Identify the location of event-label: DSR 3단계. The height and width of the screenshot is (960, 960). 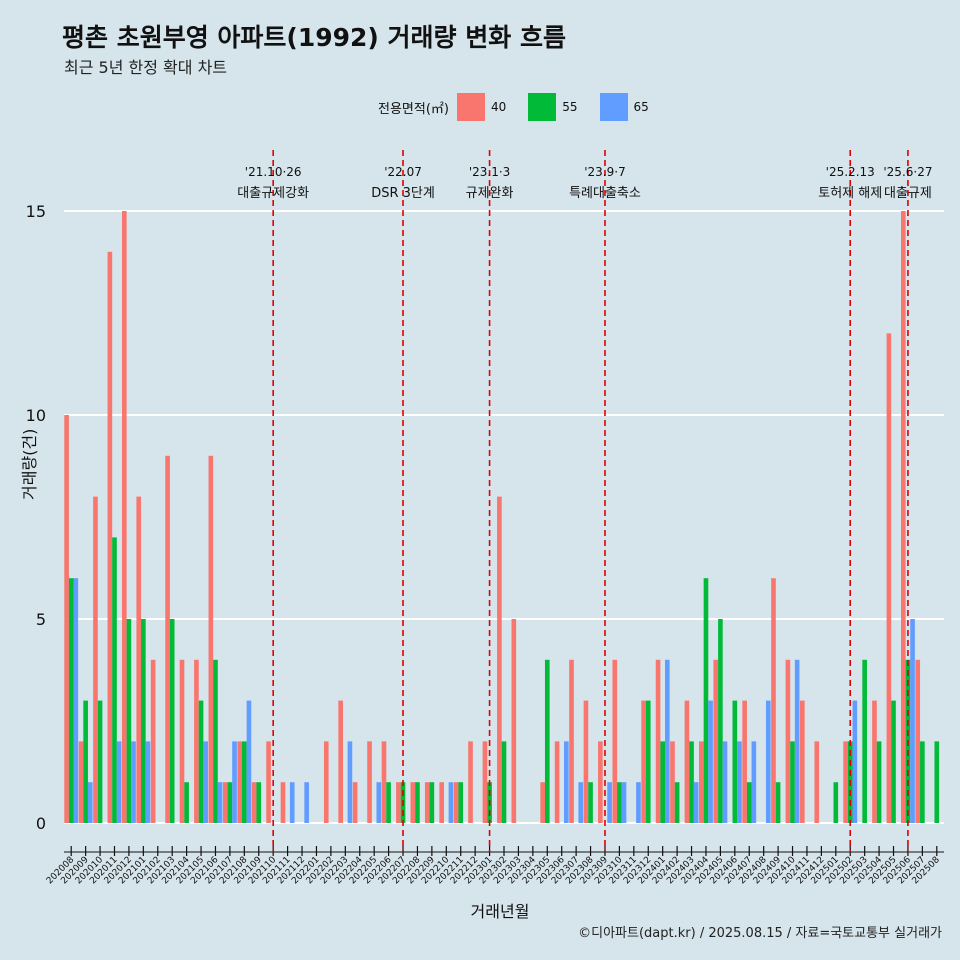
(403, 193).